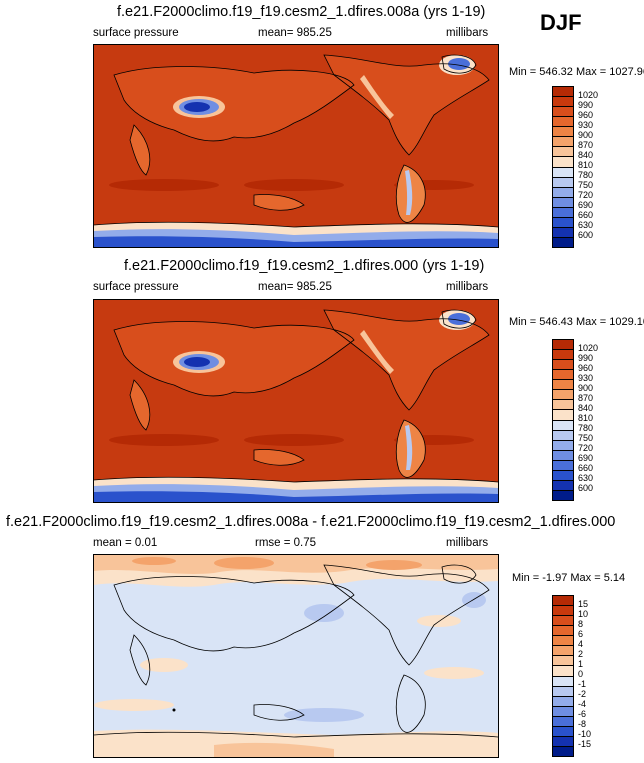  Describe the element at coordinates (582, 694) in the screenshot. I see `colorbar-label: -2` at that location.